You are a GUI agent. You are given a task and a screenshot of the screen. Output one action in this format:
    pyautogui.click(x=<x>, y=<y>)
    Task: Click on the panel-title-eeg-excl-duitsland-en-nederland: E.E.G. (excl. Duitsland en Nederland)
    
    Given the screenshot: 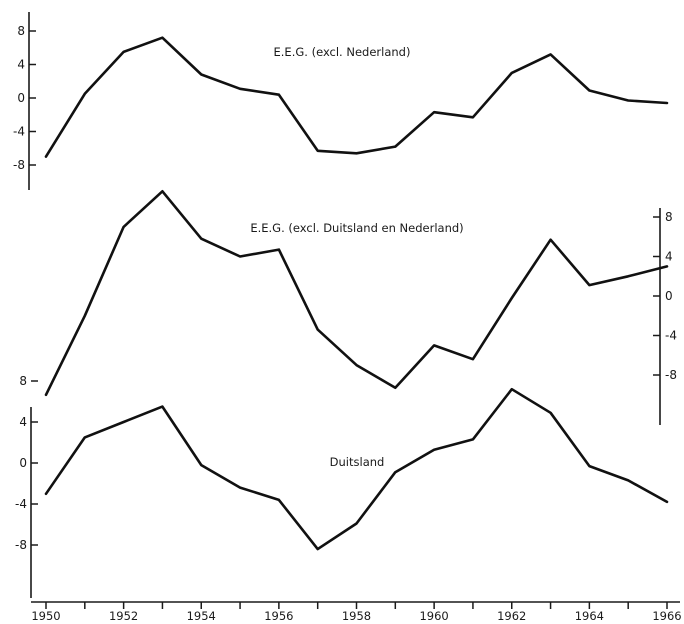 What is the action you would take?
    pyautogui.click(x=356, y=228)
    